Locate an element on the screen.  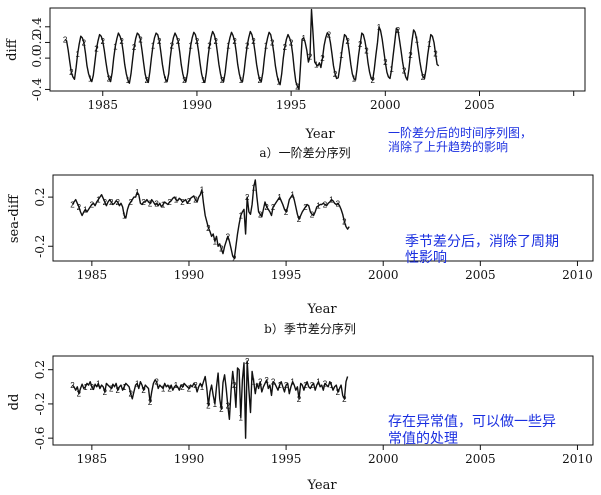
panel-a-ylabel: diff is located at coordinates (12, 48).